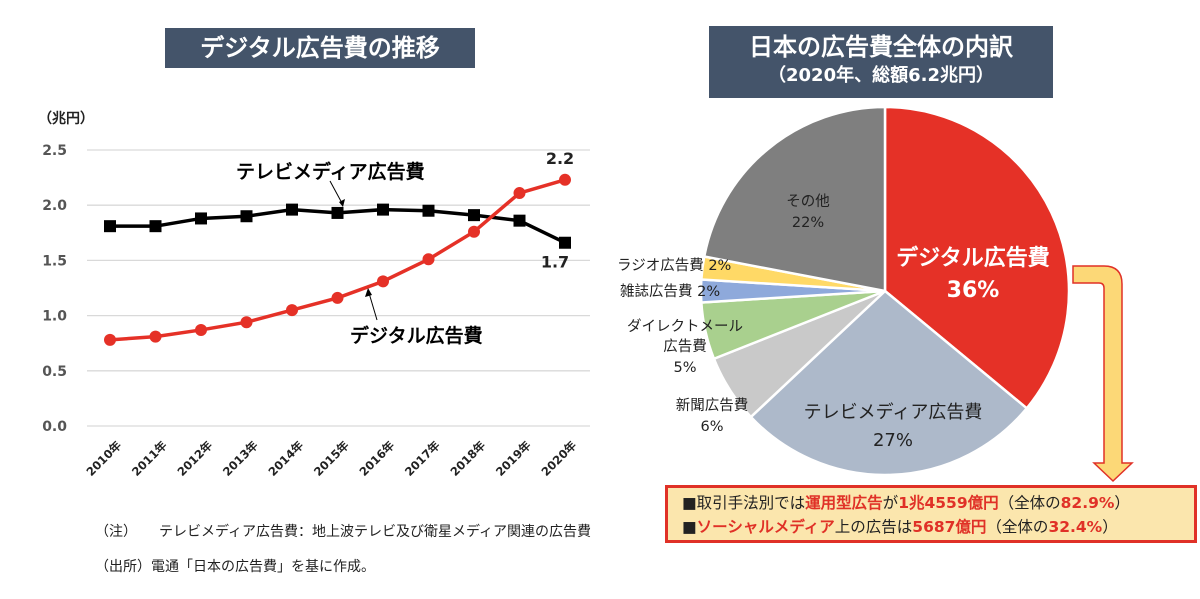 Image resolution: width=1200 pixels, height=599 pixels. Describe the element at coordinates (194, 458) in the screenshot. I see `x-tick-label: 2012年` at that location.